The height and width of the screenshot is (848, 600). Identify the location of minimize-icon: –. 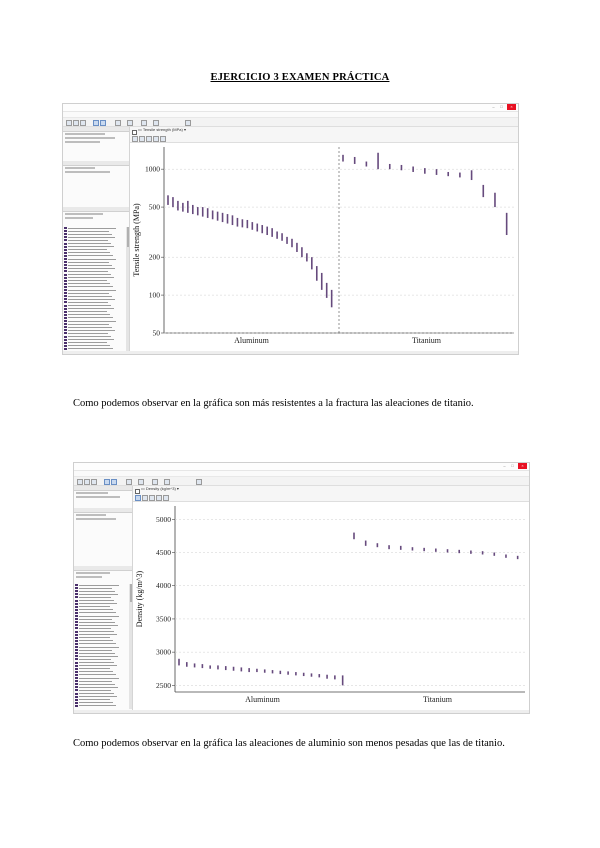
(493, 106).